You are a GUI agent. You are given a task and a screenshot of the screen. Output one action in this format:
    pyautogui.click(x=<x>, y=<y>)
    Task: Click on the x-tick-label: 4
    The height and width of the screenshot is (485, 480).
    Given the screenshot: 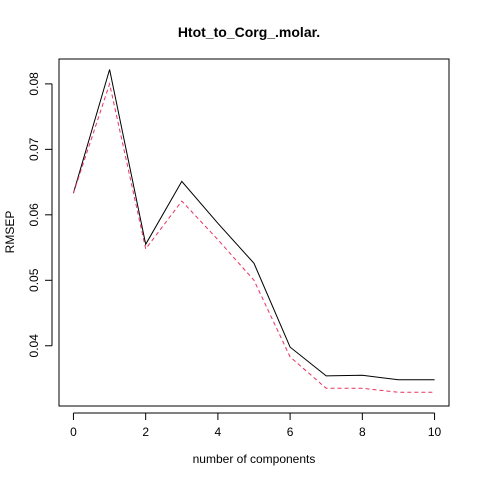 What is the action you would take?
    pyautogui.click(x=218, y=432)
    